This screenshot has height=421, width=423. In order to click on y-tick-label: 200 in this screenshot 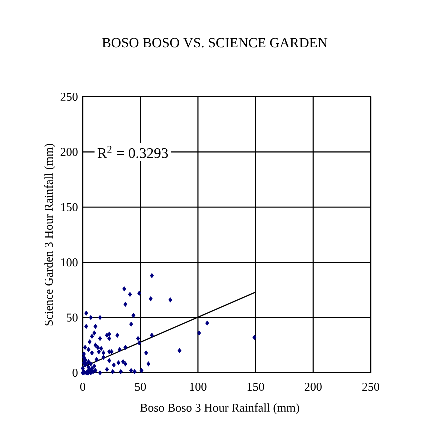, I will do `click(69, 152)`.